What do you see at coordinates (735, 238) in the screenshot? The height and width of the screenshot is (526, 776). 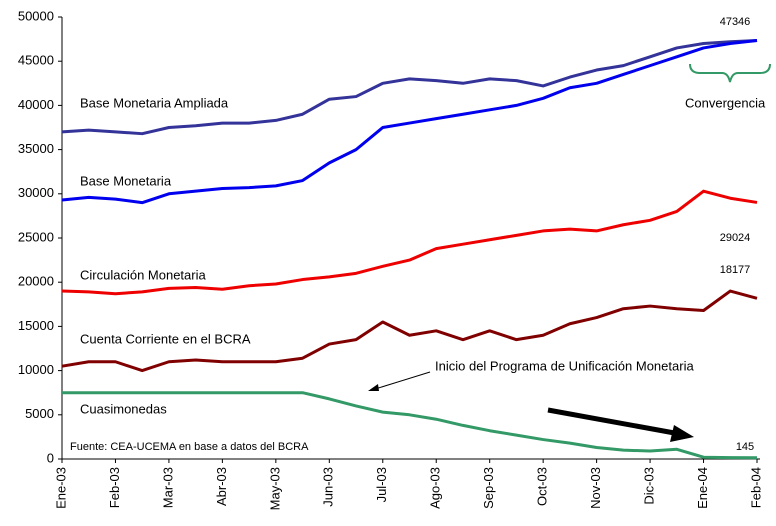 I see `value-label: 29024` at bounding box center [735, 238].